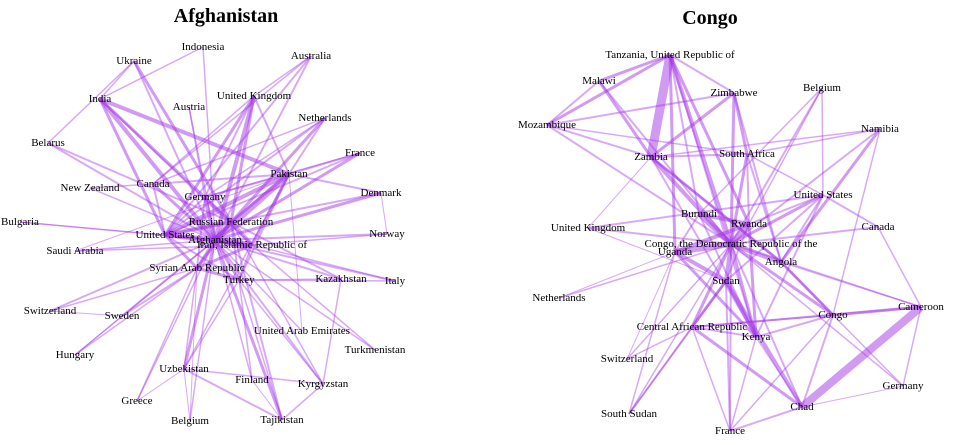 The height and width of the screenshot is (445, 955). What do you see at coordinates (196, 268) in the screenshot?
I see `node-label-syria: Syrian Arab Republic` at bounding box center [196, 268].